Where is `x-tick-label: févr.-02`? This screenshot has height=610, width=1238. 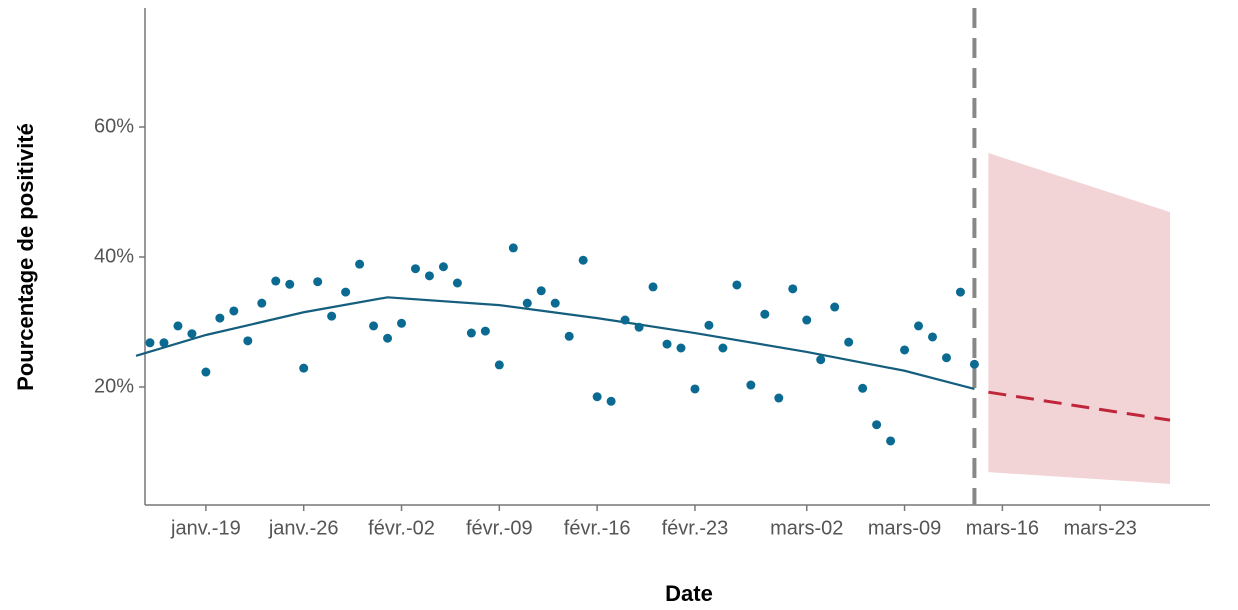 x-tick-label: févr.-02 is located at coordinates (401, 528).